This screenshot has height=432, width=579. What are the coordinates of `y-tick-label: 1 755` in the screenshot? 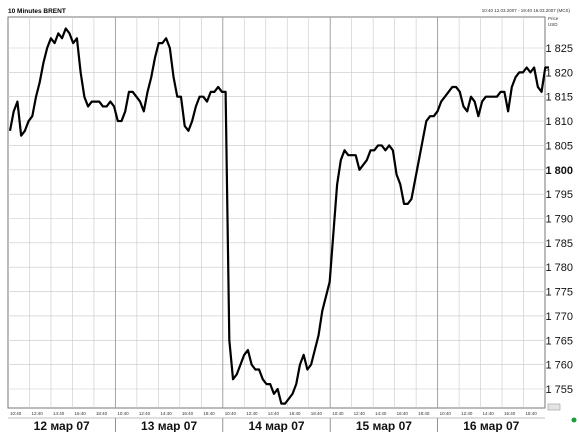 It's located at (559, 390).